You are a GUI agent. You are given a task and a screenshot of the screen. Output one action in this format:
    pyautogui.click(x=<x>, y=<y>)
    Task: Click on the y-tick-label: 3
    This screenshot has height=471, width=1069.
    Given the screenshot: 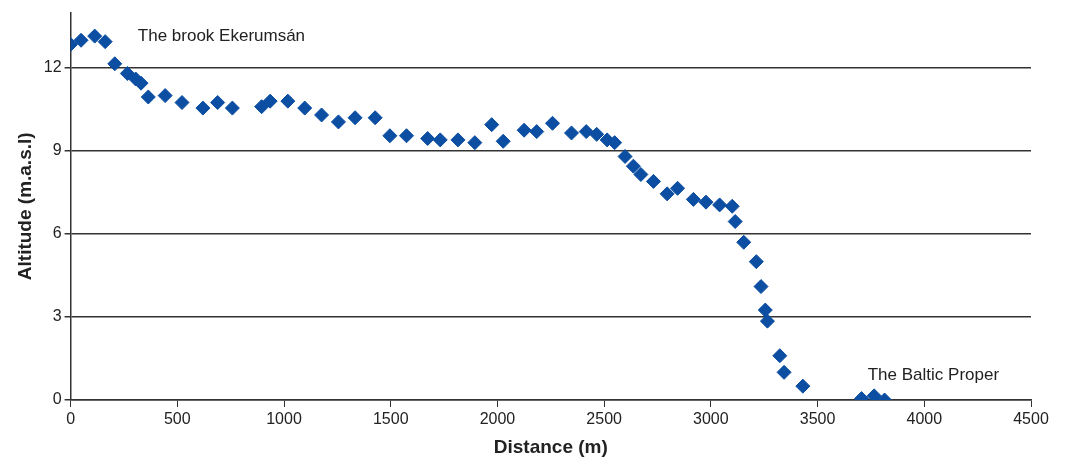 What is the action you would take?
    pyautogui.click(x=57, y=316)
    